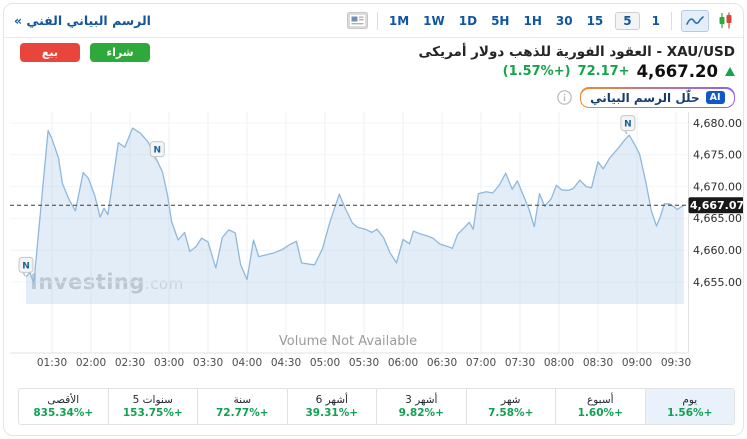 This screenshot has width=747, height=439. I want to click on news-panel-icon, so click(357, 20).